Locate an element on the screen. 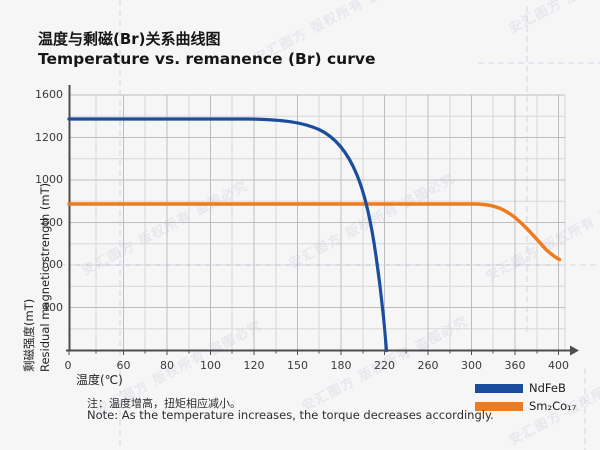 The width and height of the screenshot is (600, 450). y-tick-label: 1000 is located at coordinates (49, 179).